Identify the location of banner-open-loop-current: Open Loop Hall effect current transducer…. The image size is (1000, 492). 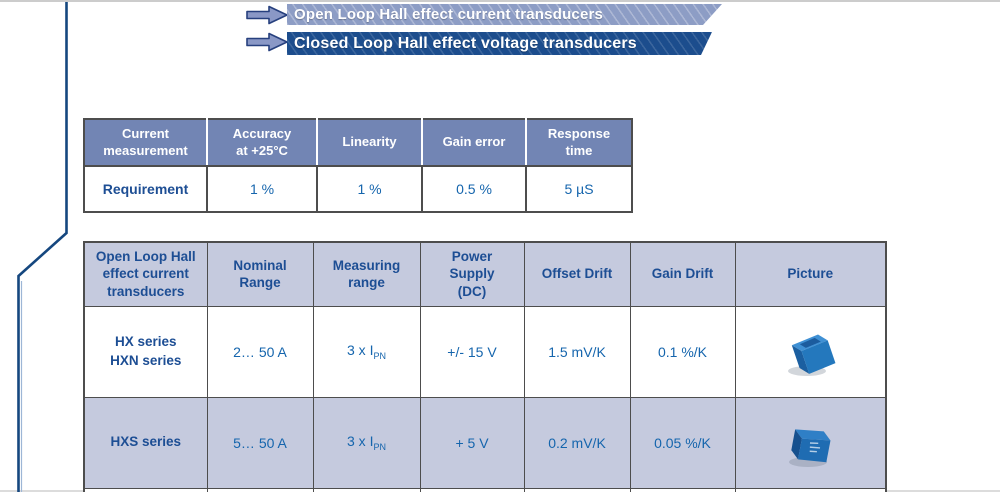
(504, 14).